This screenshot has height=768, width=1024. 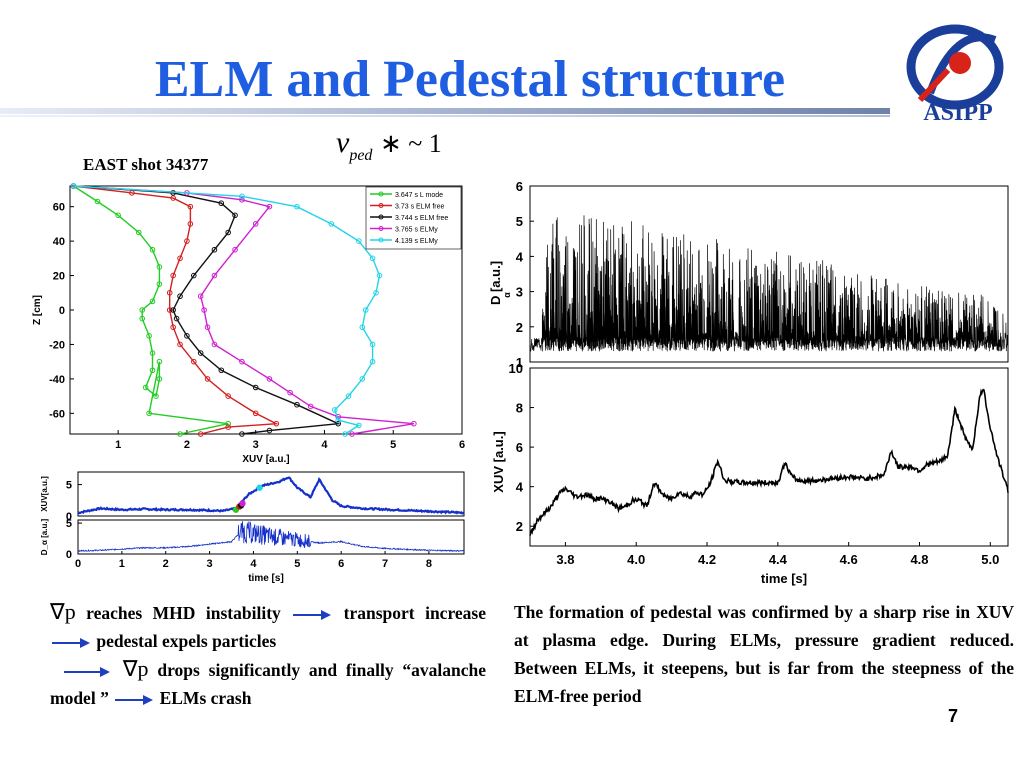 What do you see at coordinates (385, 564) in the screenshot?
I see `x-tick-label: 7` at bounding box center [385, 564].